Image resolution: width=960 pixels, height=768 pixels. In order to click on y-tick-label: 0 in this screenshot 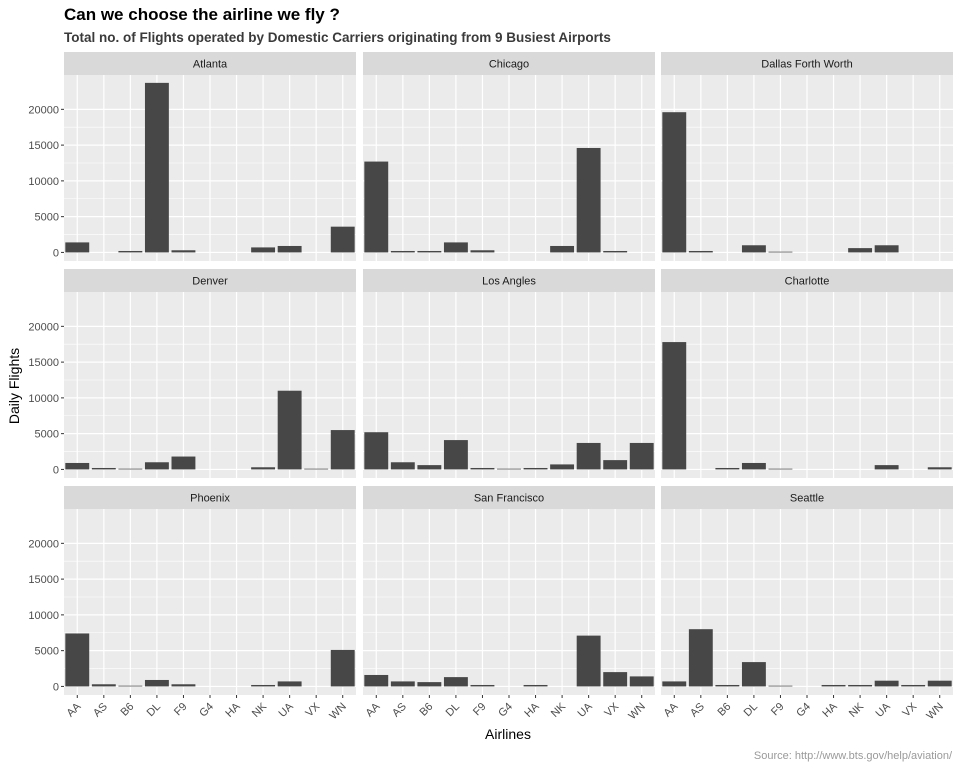, I will do `click(56, 687)`.